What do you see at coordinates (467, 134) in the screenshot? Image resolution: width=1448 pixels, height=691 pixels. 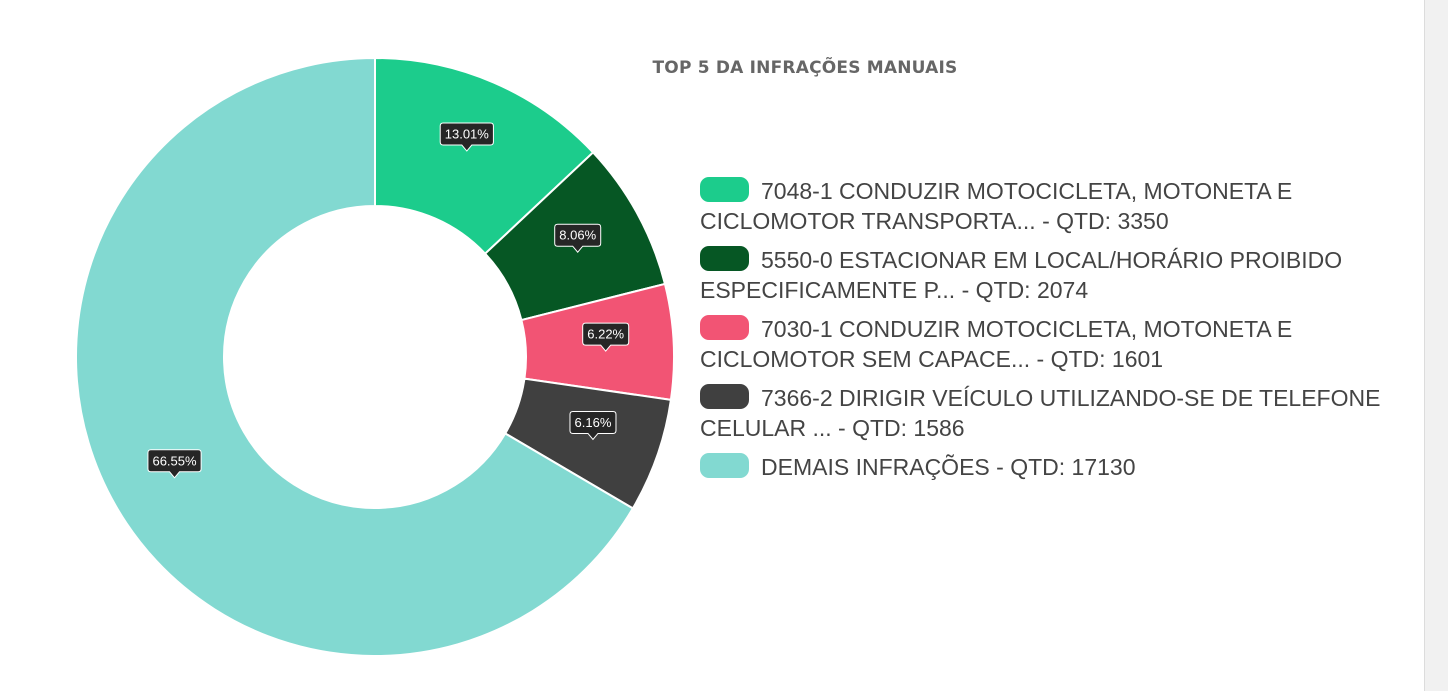 I see `data-label-text: 13.01%` at bounding box center [467, 134].